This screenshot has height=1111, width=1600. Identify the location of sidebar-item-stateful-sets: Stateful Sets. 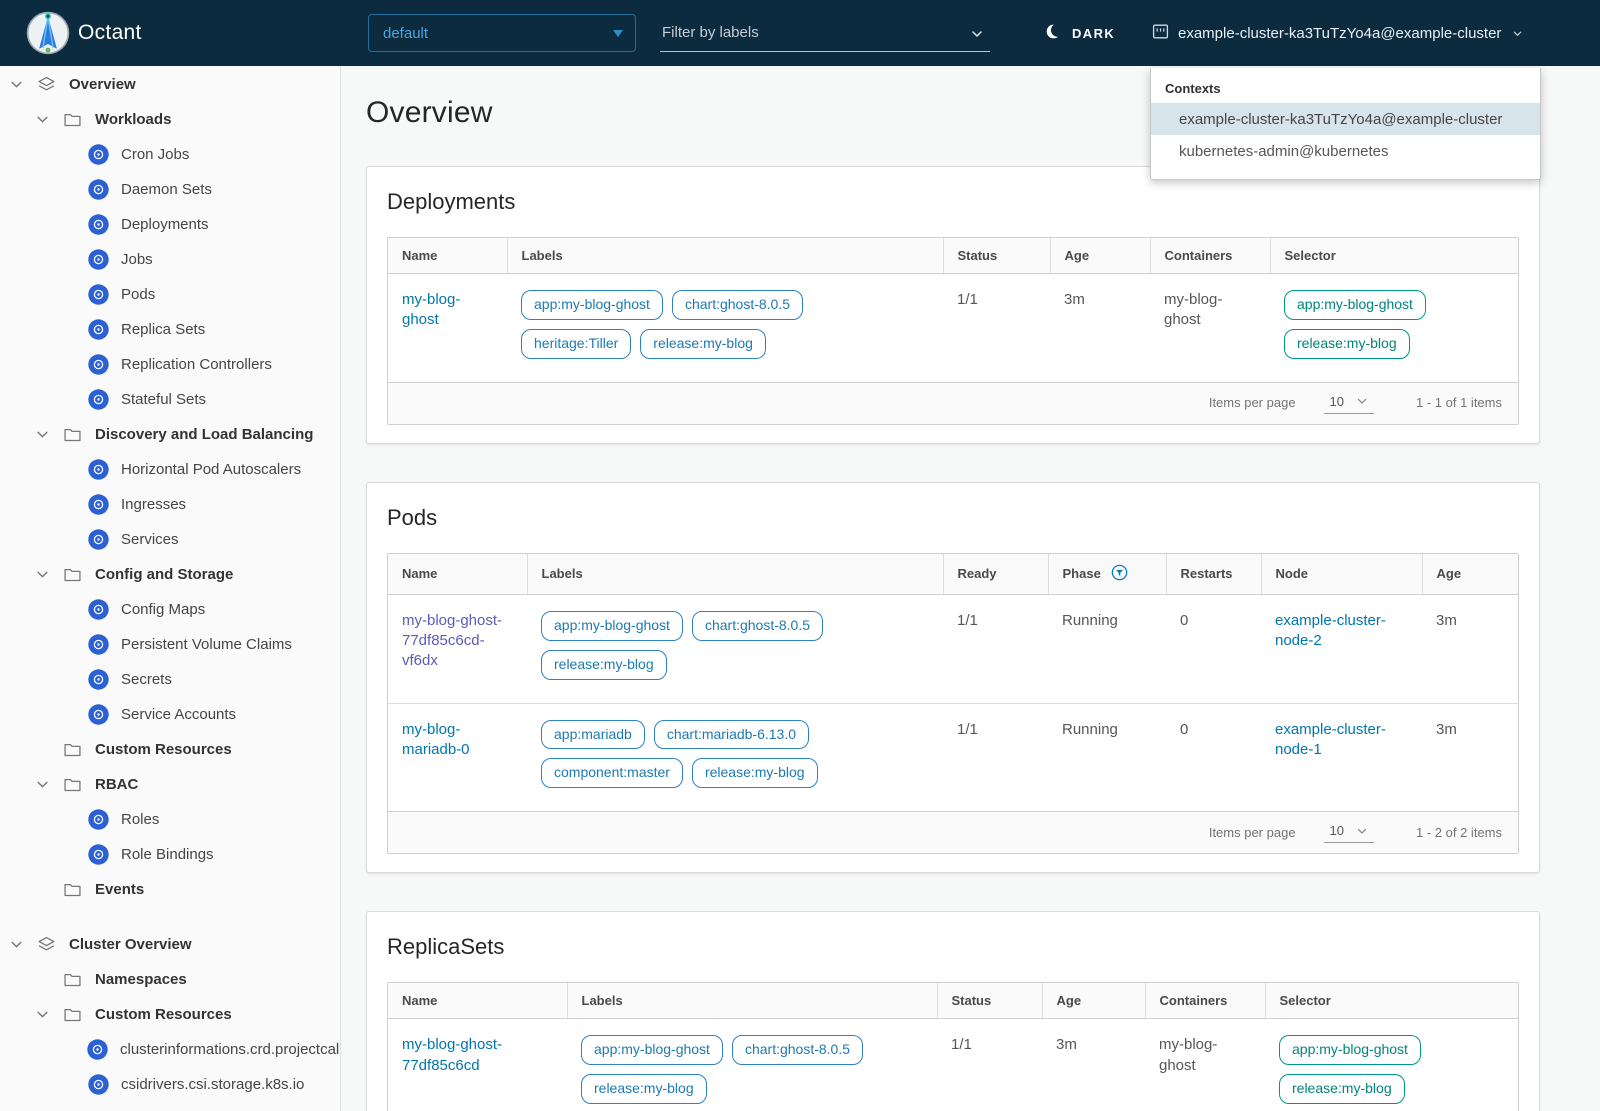
(170, 399).